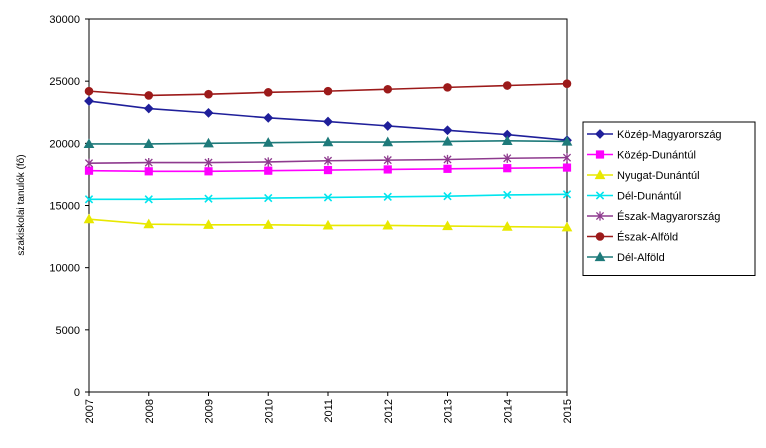  Describe the element at coordinates (21, 204) in the screenshot. I see `y-axis-label: szakiskolai tanulók (fő)` at that location.